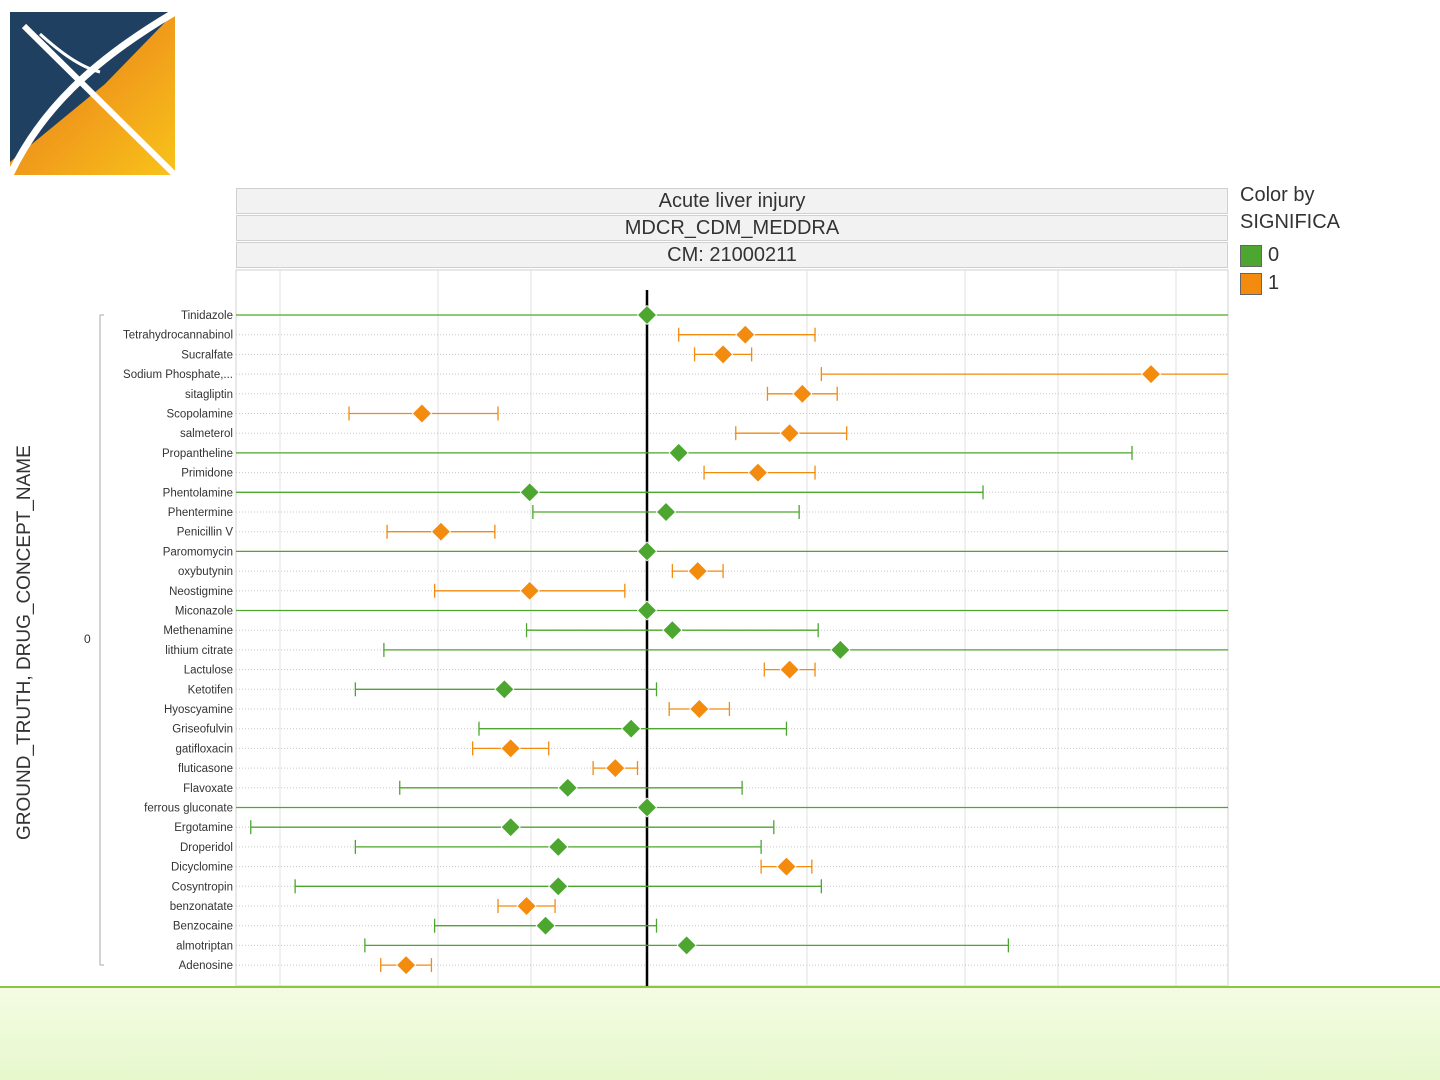  I want to click on tick-label: Tetrahydrocannabinol, so click(178, 336).